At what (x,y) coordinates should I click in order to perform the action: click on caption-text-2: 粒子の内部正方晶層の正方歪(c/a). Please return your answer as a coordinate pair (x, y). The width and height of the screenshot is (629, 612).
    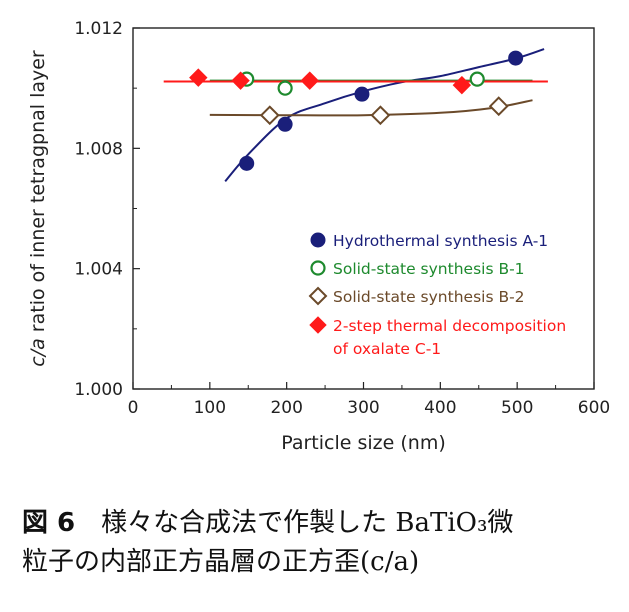
    Looking at the image, I should click on (221, 562).